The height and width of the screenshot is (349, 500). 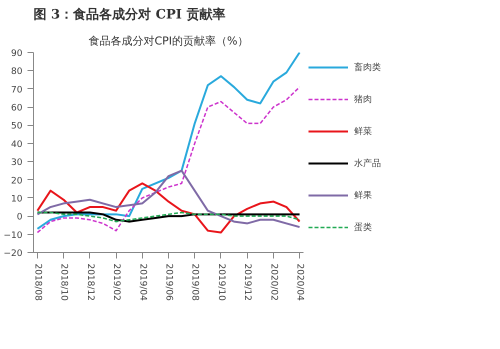 What do you see at coordinates (247, 282) in the screenshot?
I see `x-tick-label: 2019/12` at bounding box center [247, 282].